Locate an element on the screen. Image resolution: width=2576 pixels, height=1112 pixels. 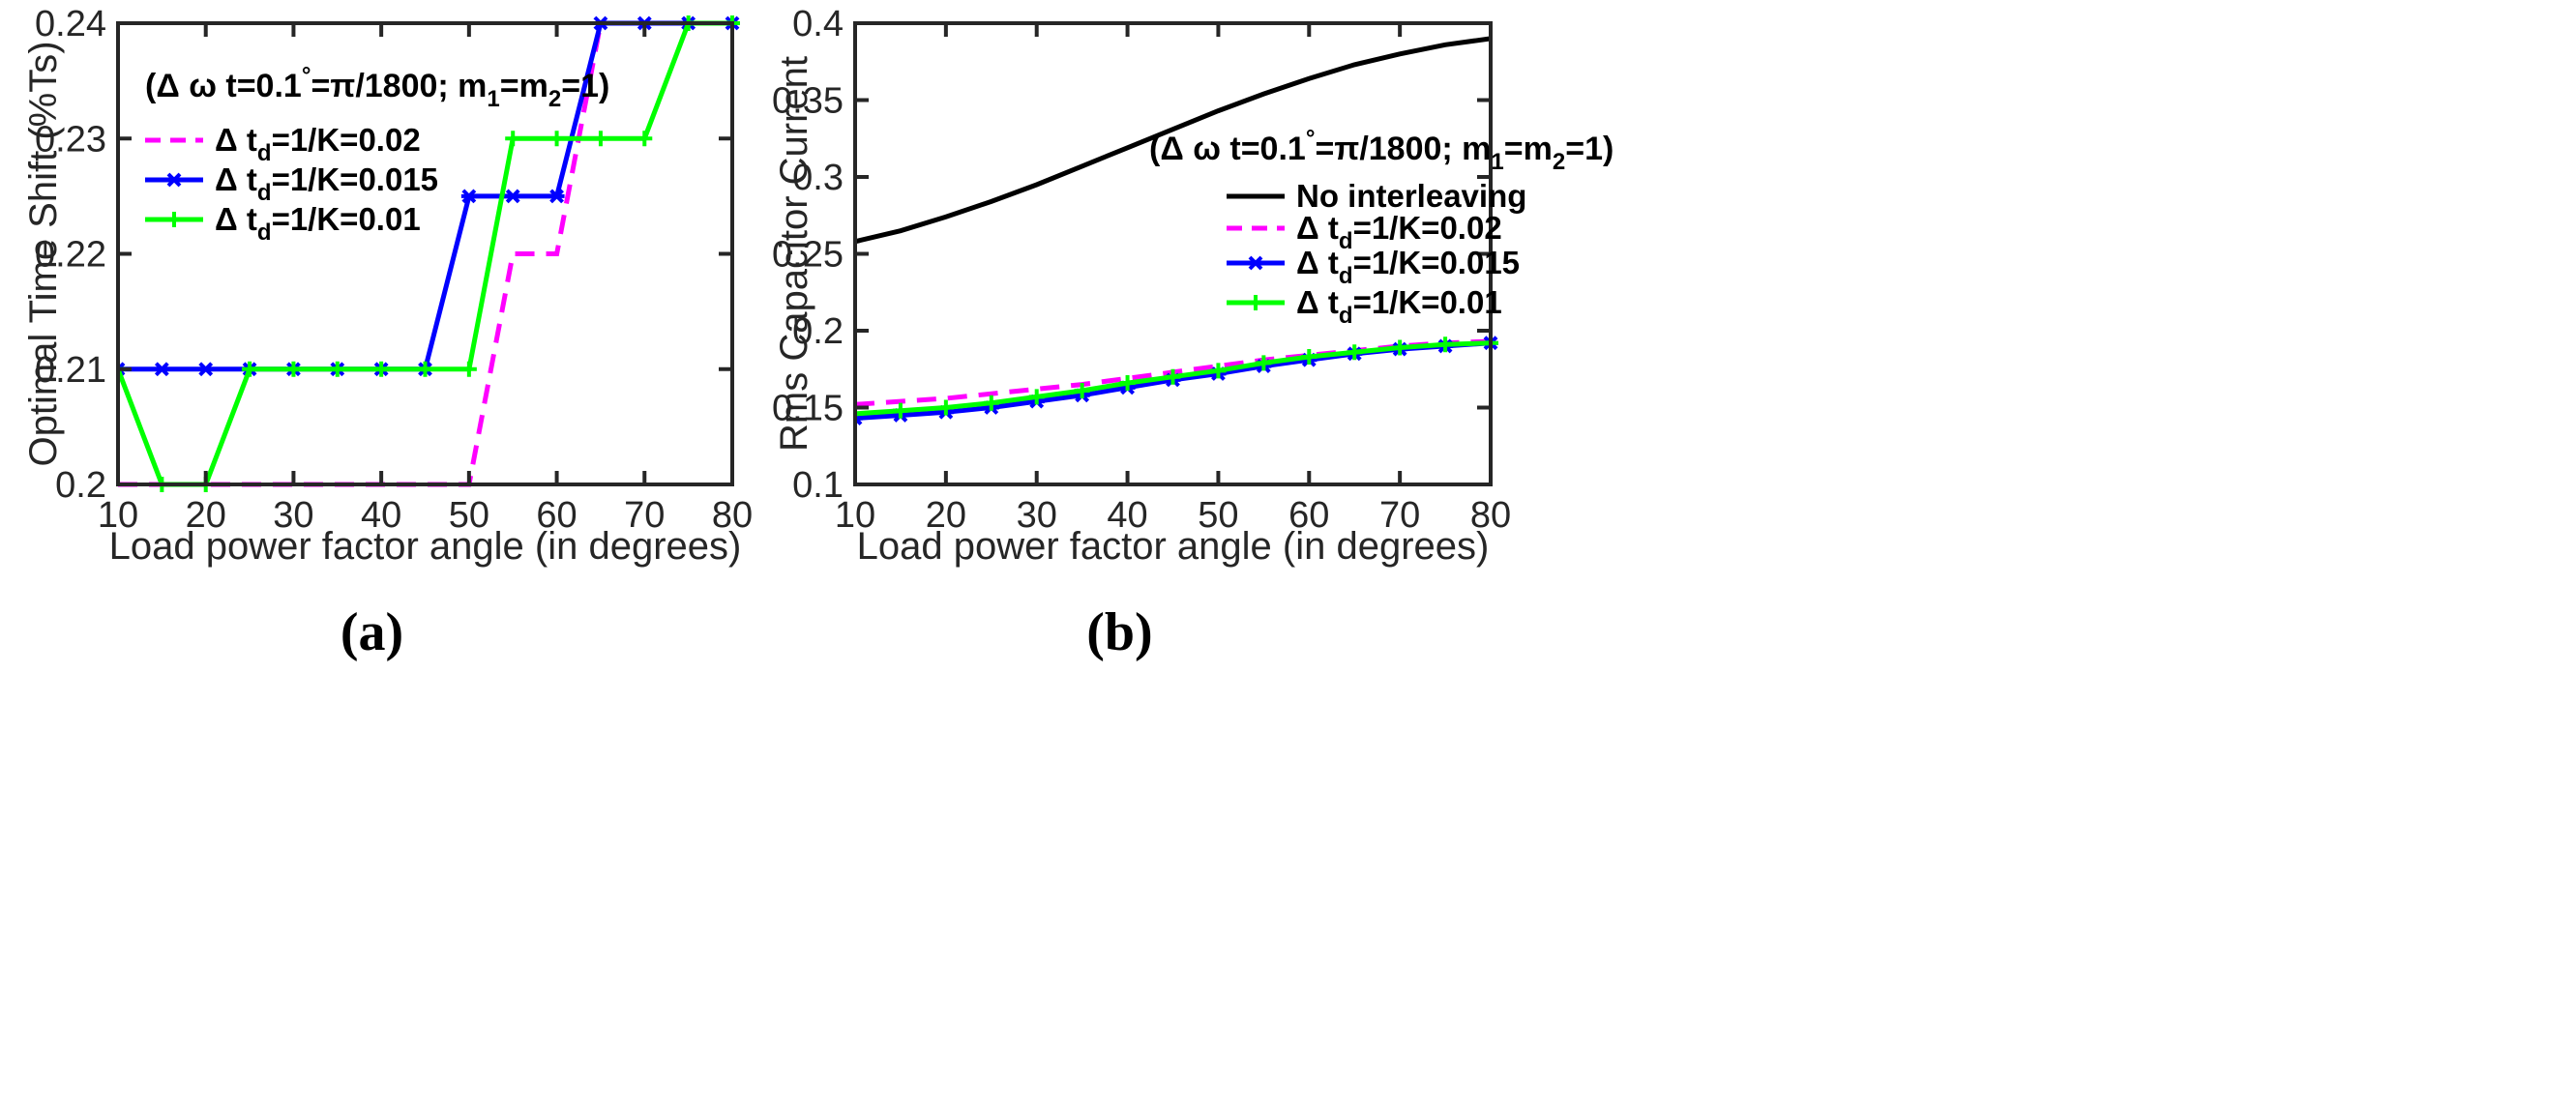
star-marker is located at coordinates (513, 196).